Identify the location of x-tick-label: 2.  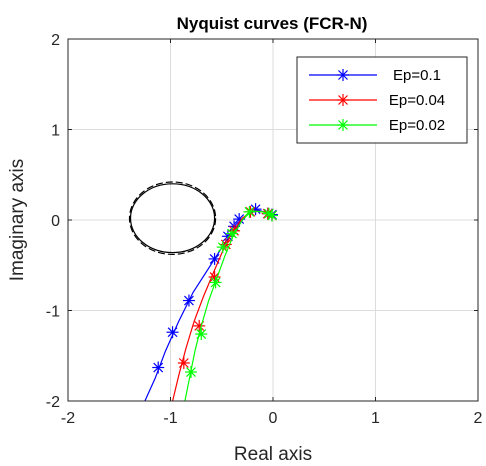
(478, 418).